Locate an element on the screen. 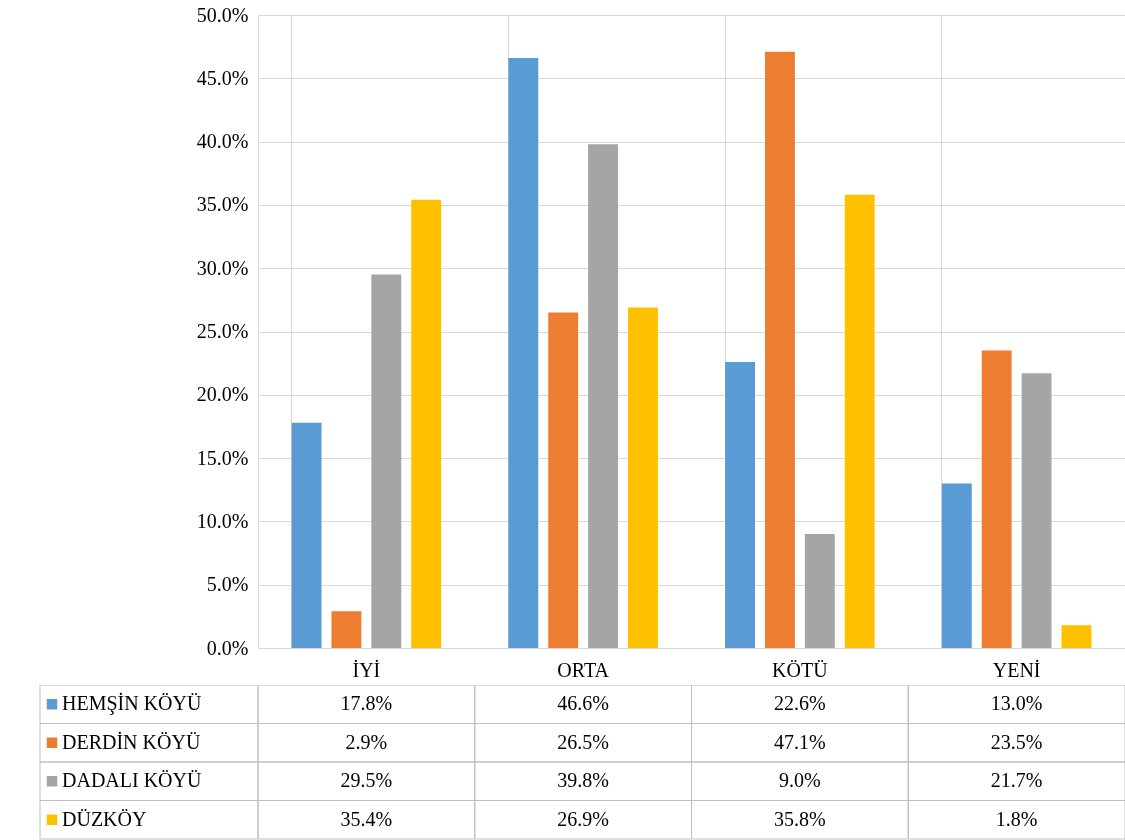  y-tick-label: 45.0% is located at coordinates (222, 77).